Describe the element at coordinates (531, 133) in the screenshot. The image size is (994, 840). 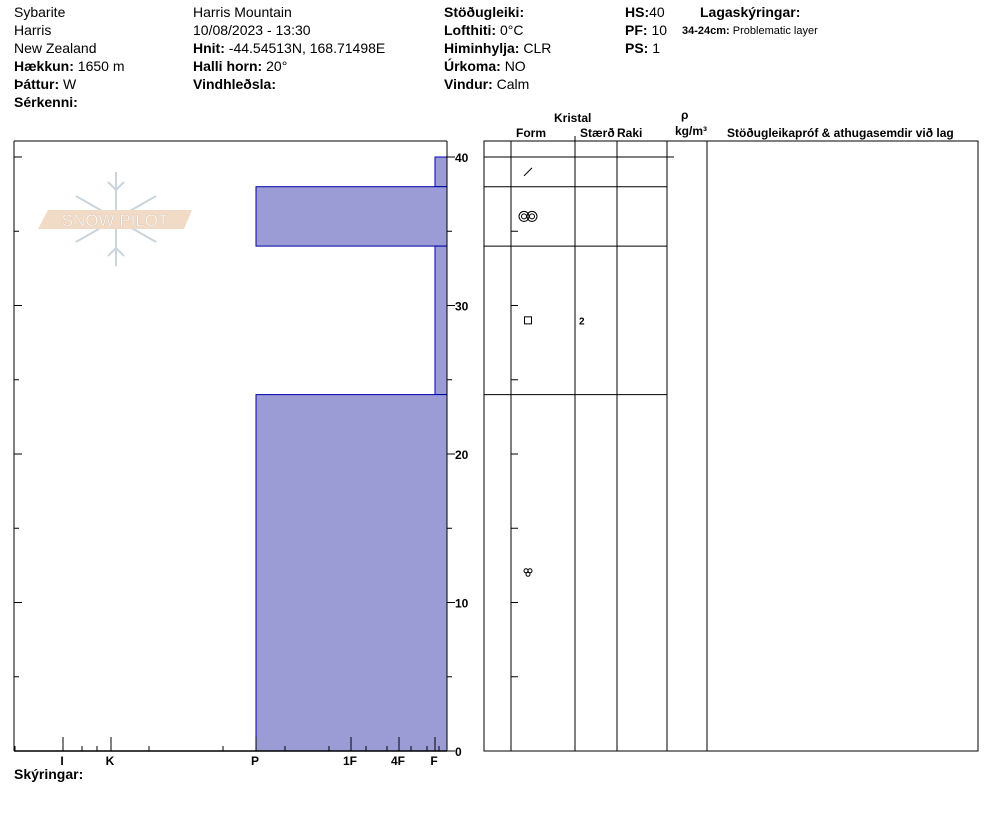
I see `form-header: Form` at that location.